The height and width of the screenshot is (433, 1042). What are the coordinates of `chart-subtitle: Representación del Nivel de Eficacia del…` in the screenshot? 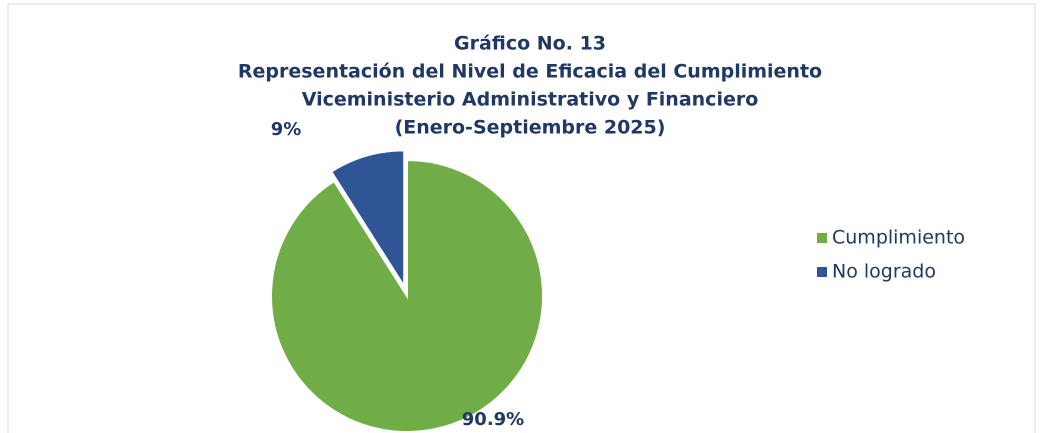 It's located at (530, 72).